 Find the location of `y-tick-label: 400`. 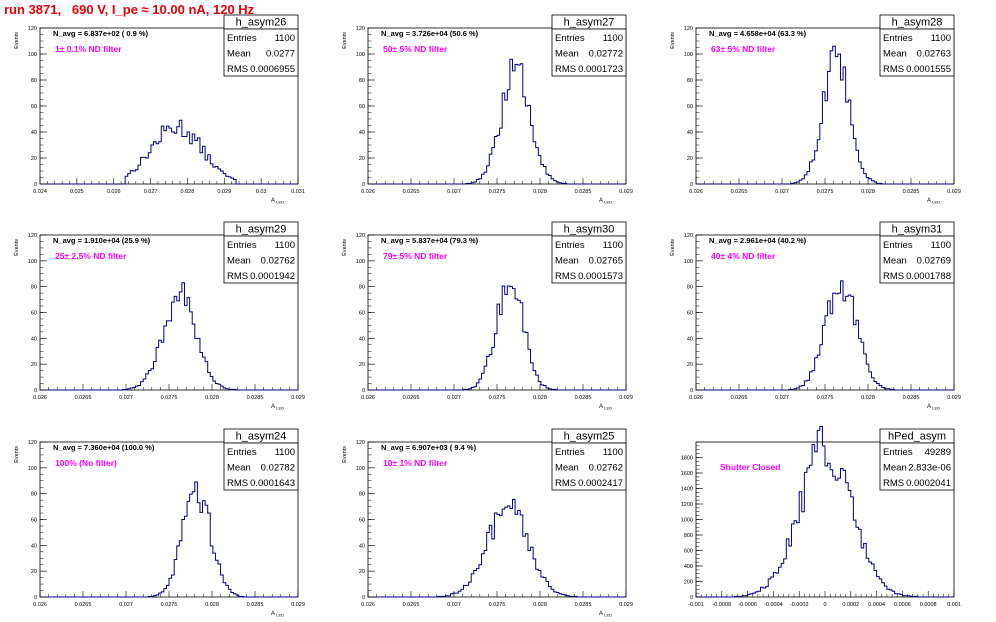

y-tick-label: 400 is located at coordinates (688, 567).